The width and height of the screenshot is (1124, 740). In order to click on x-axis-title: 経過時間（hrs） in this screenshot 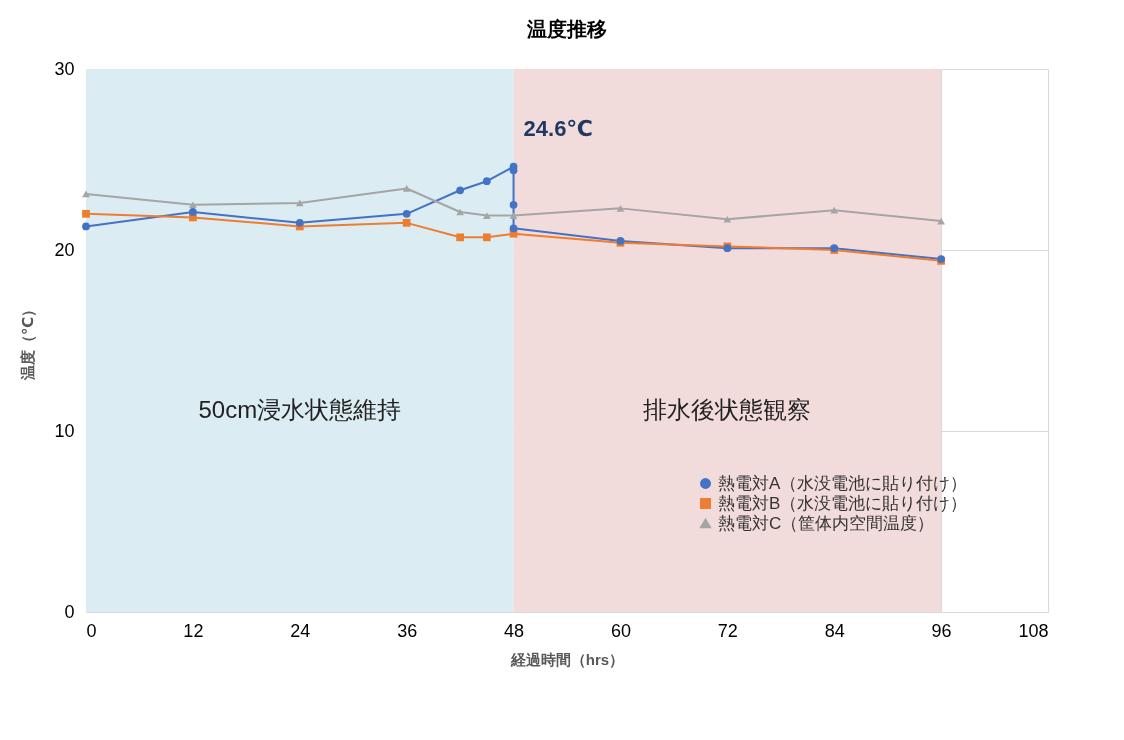, I will do `click(567, 659)`.